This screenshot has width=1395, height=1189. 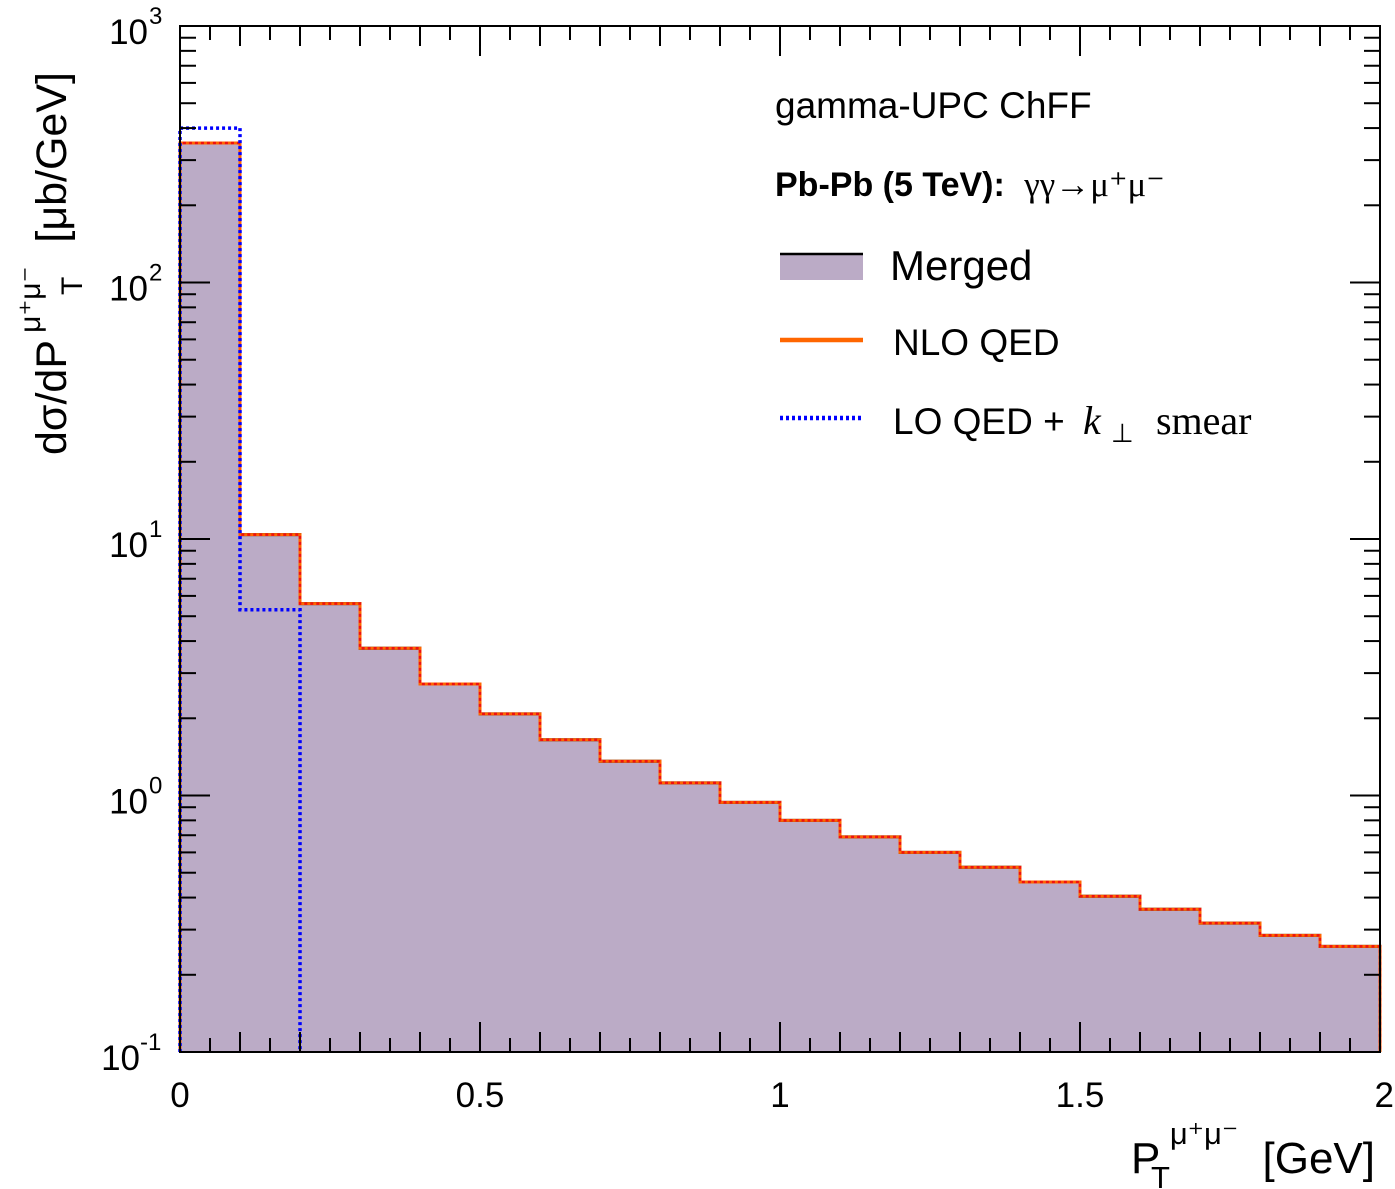 I want to click on y-tick-label-exp-1: 0, so click(x=155, y=786).